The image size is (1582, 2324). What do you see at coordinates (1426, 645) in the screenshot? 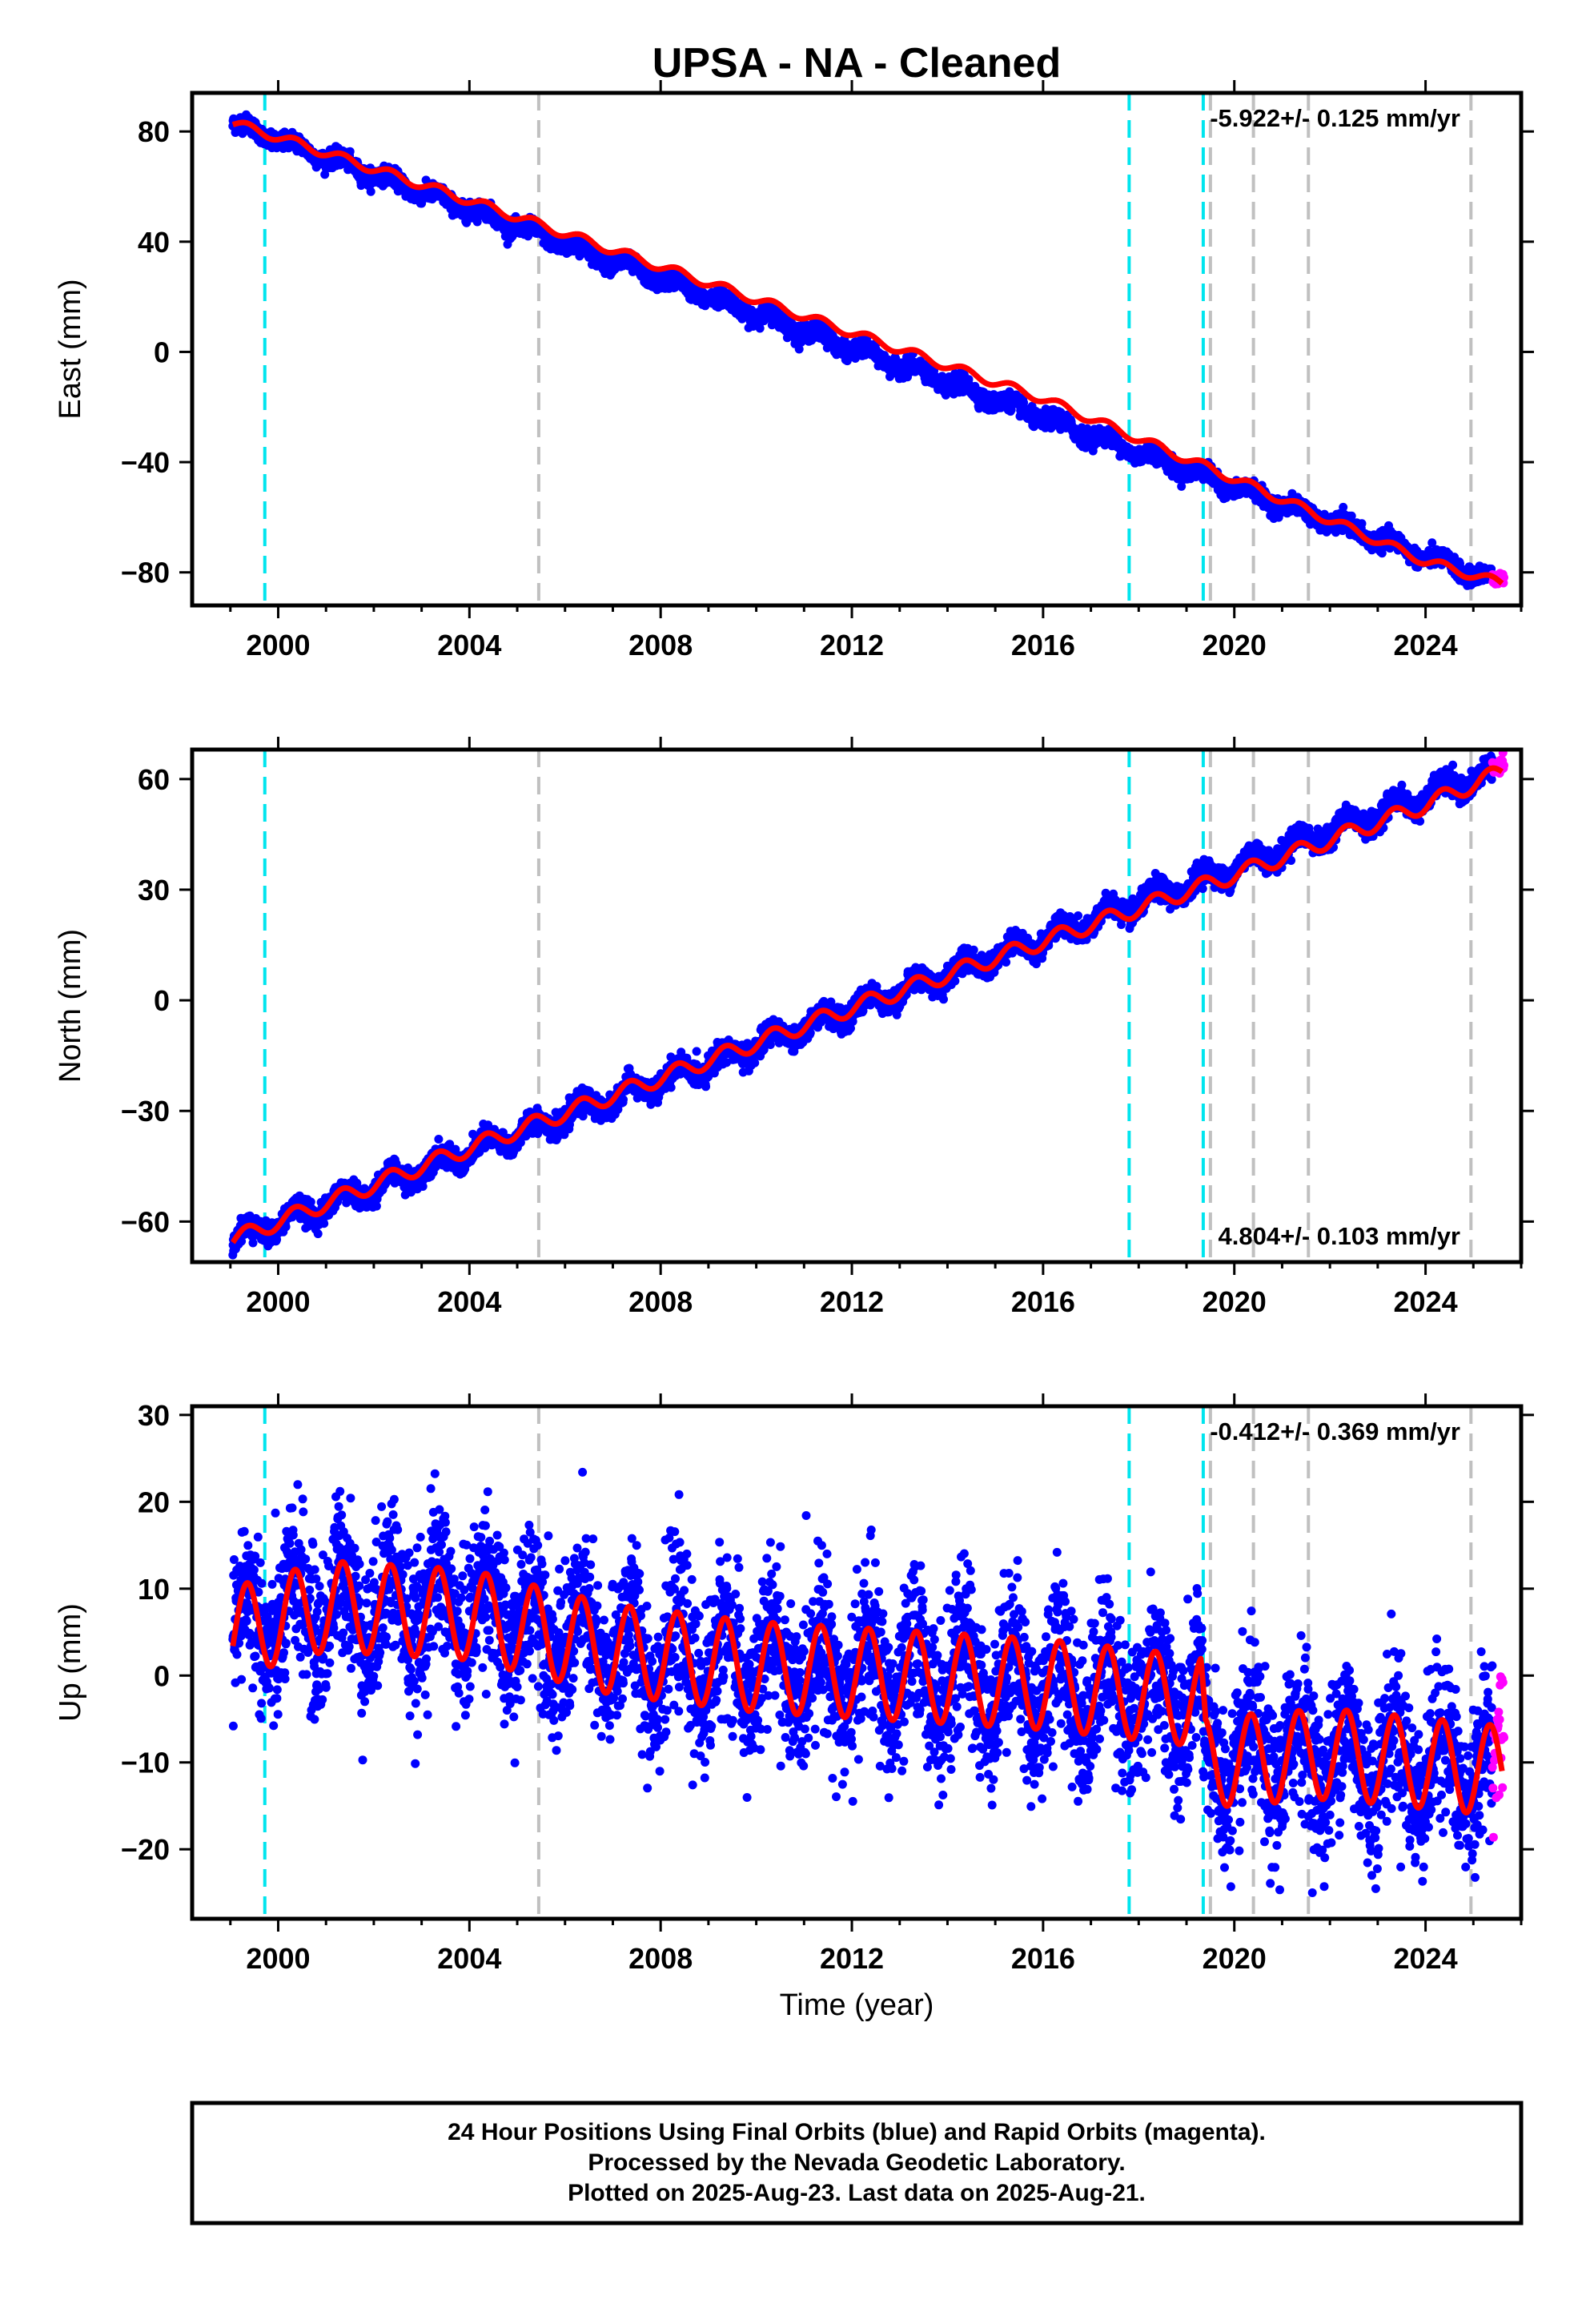
I see `x-tick-label: 2024` at bounding box center [1426, 645].